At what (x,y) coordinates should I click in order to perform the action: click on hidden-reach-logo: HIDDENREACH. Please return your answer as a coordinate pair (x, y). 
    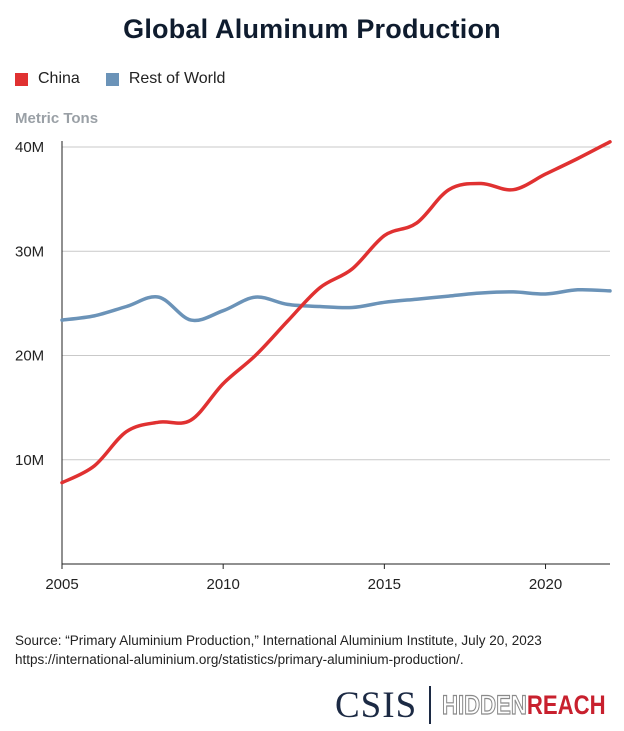
    Looking at the image, I should click on (523, 705).